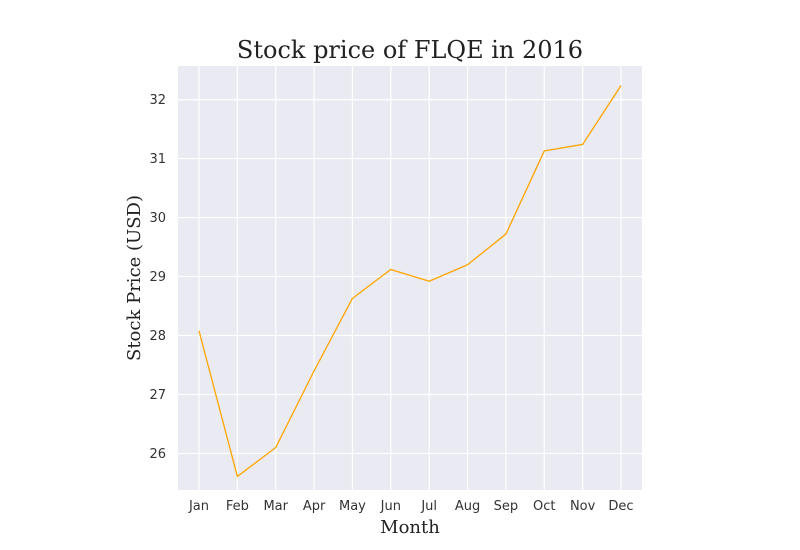 Image resolution: width=800 pixels, height=550 pixels. I want to click on x-tick-label: Jan, so click(198, 506).